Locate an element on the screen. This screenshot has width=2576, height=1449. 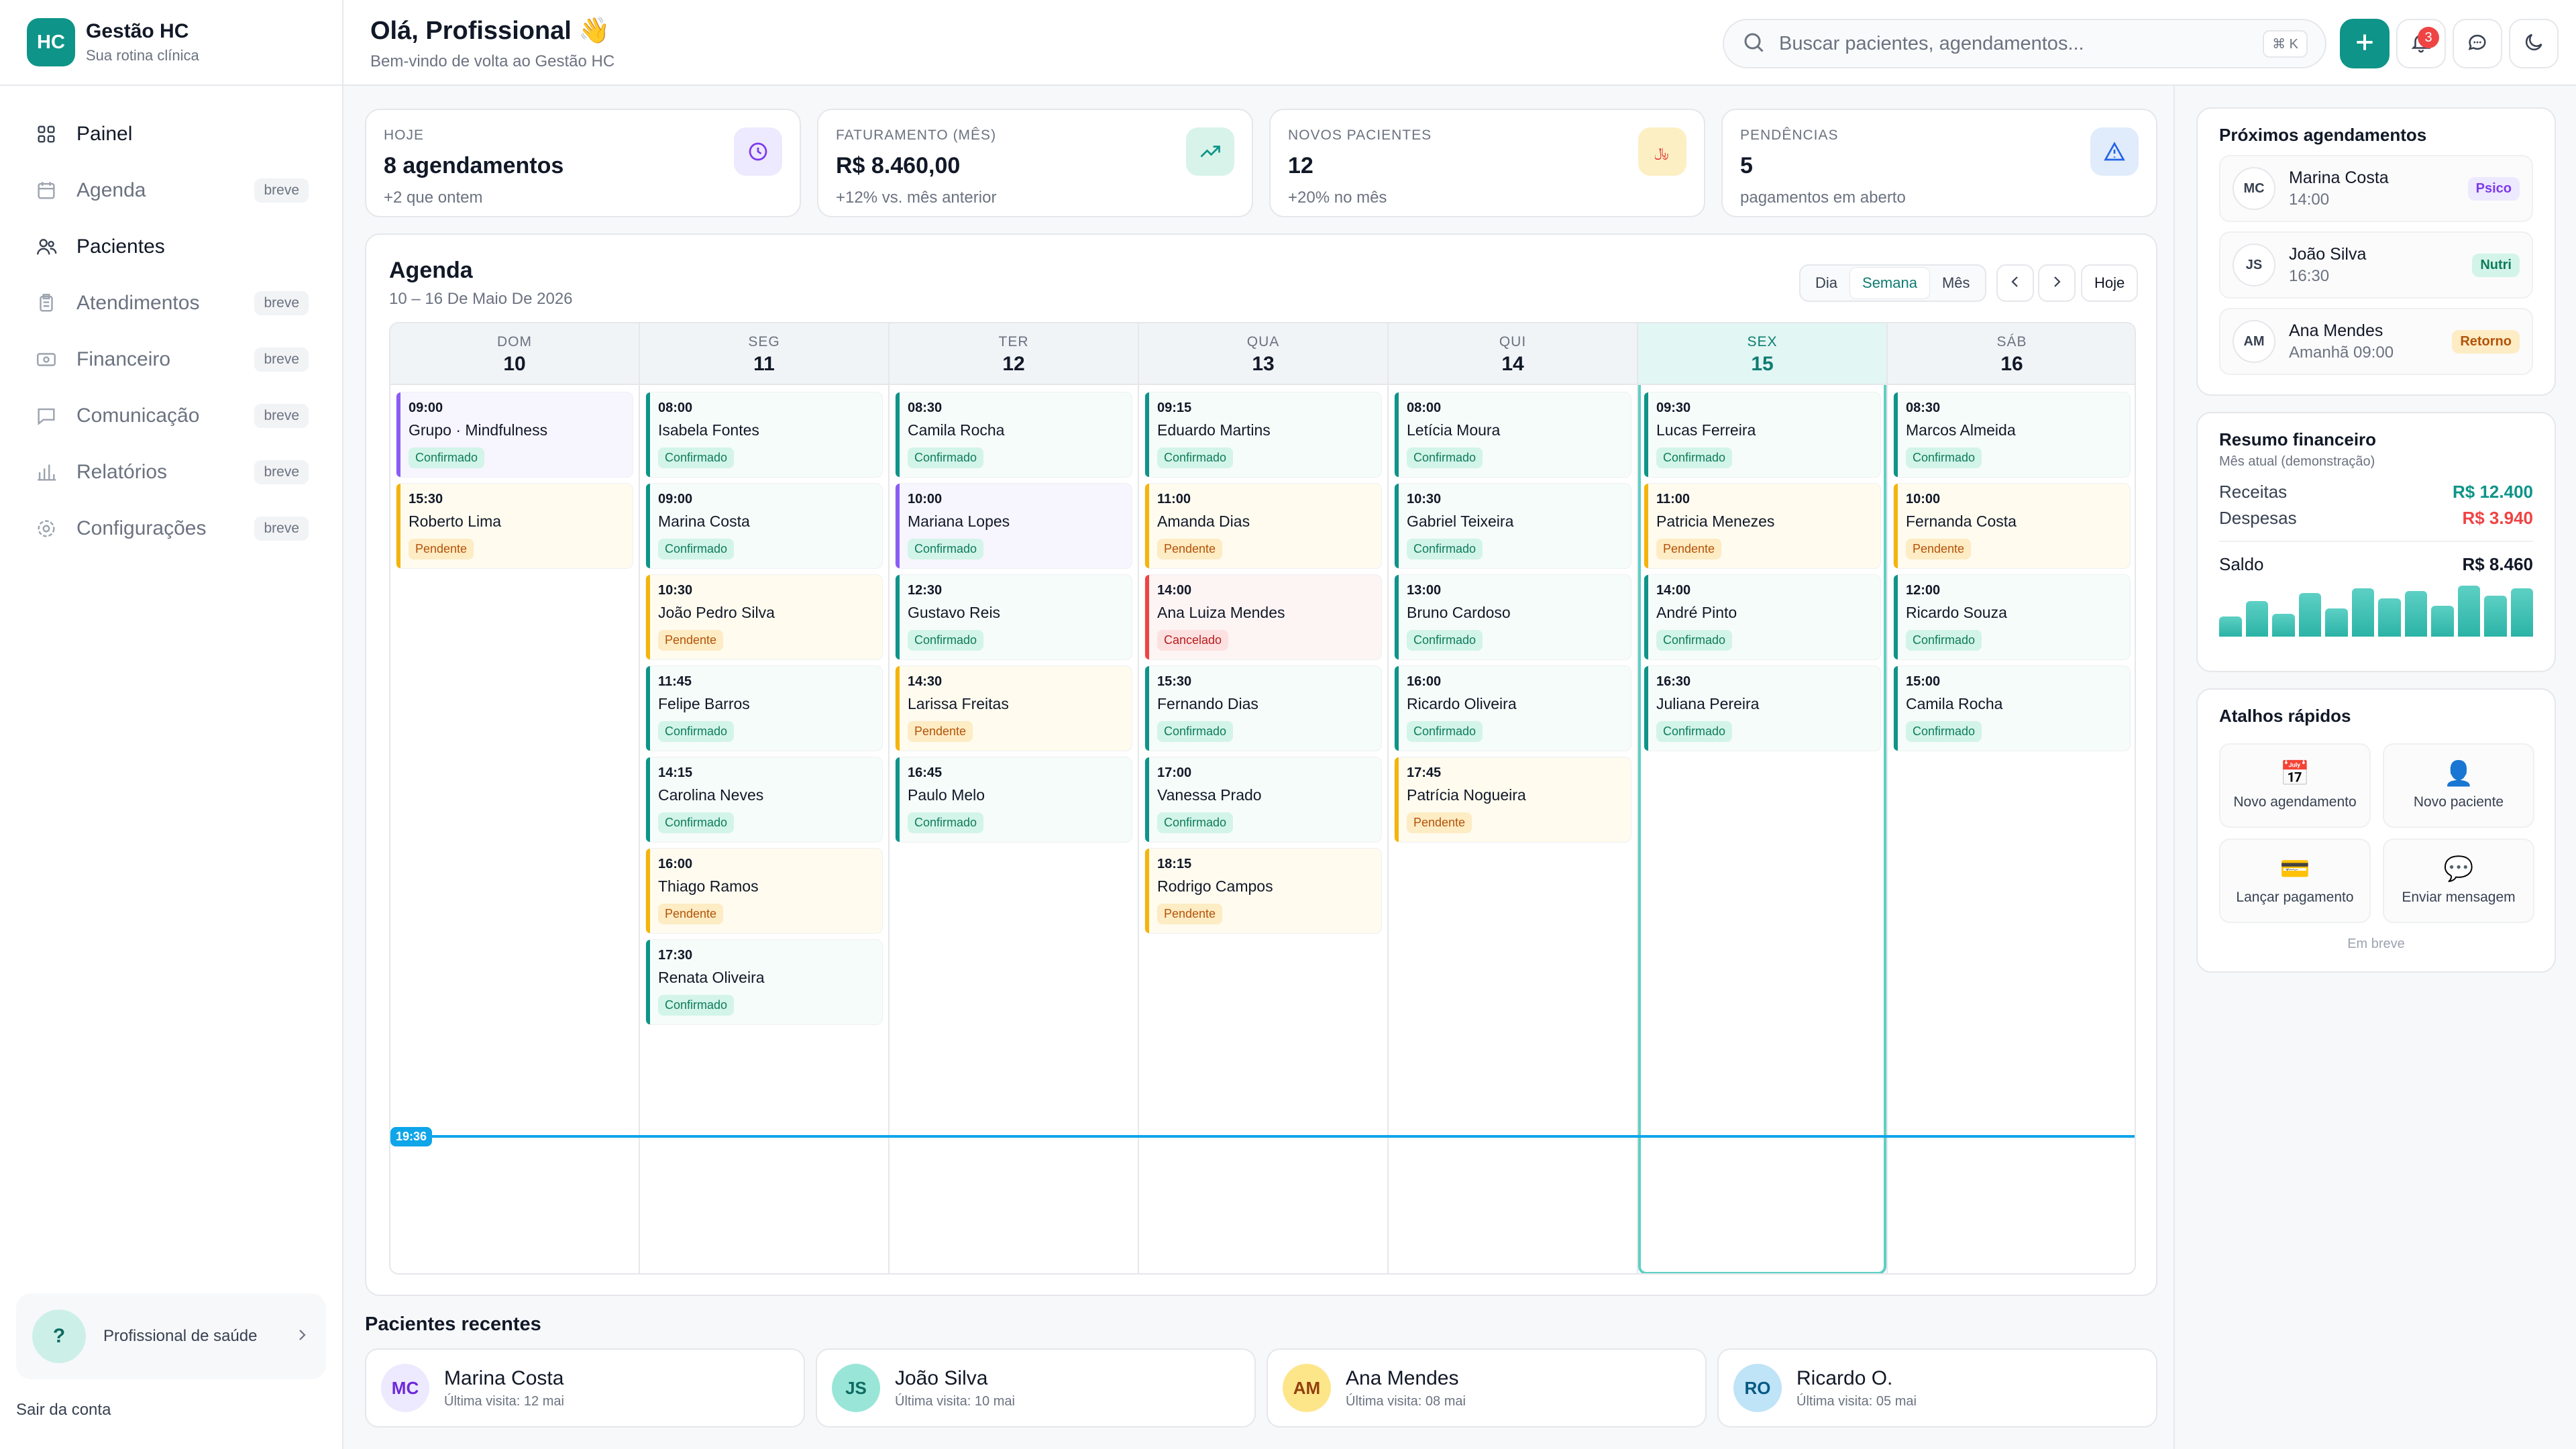
appointment-event: 11:00 Amanda Dias Pendente is located at coordinates (1263, 526).